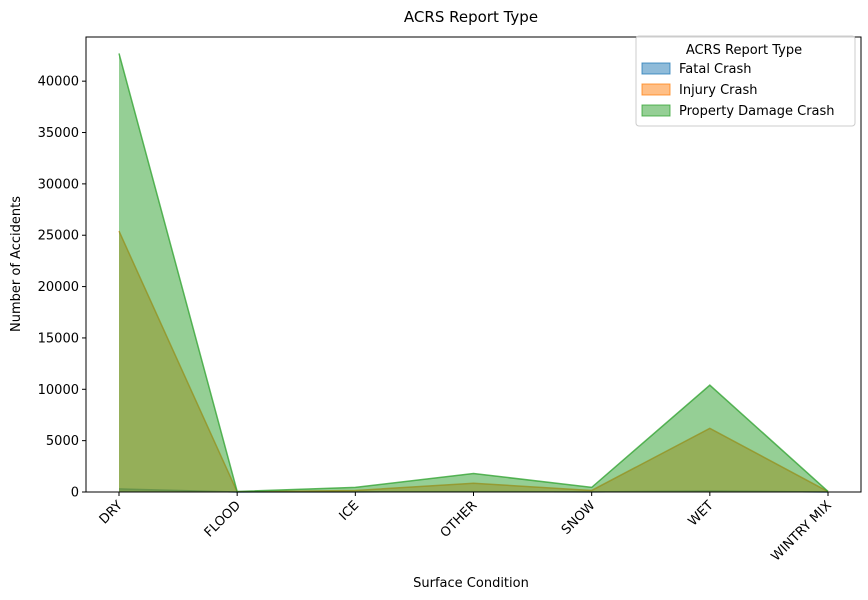  I want to click on legend-label: Fatal Crash, so click(715, 69).